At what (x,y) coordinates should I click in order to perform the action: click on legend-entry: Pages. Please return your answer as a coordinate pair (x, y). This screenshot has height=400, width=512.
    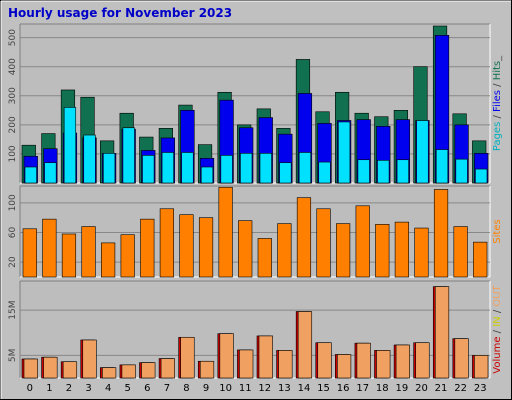
    Looking at the image, I should click on (497, 136).